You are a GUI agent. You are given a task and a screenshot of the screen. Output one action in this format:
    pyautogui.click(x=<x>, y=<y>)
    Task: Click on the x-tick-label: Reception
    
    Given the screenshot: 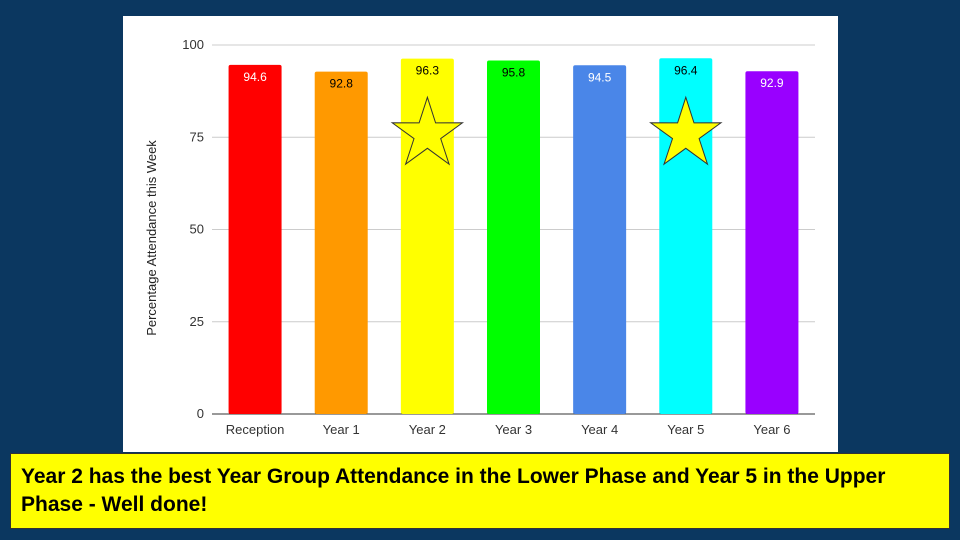 What is the action you would take?
    pyautogui.click(x=255, y=429)
    